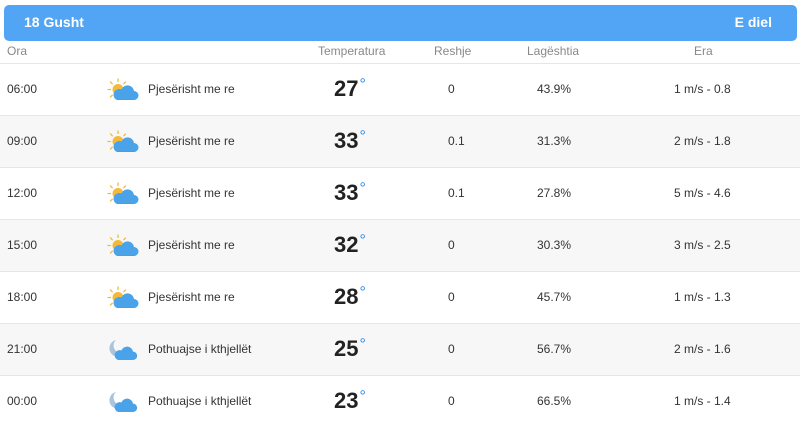  I want to click on temperature-value: 28, so click(346, 296).